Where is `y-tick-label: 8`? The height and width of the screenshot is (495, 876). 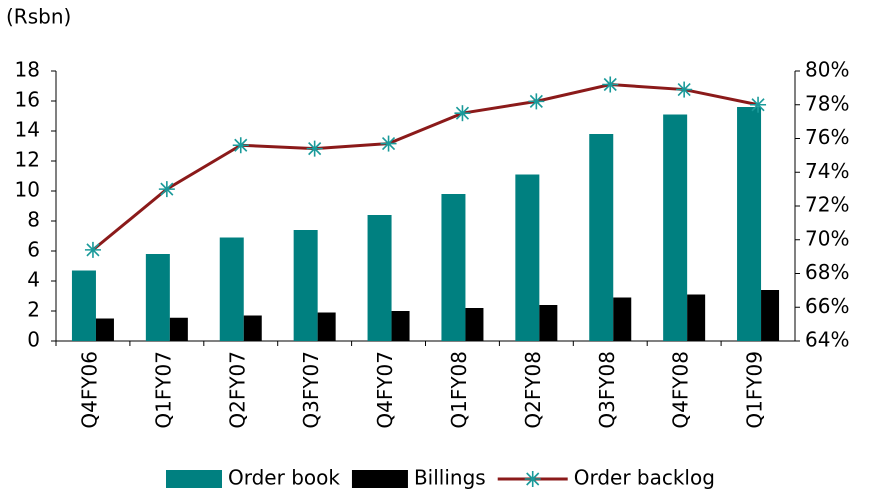
y-tick-label: 8 is located at coordinates (33, 220).